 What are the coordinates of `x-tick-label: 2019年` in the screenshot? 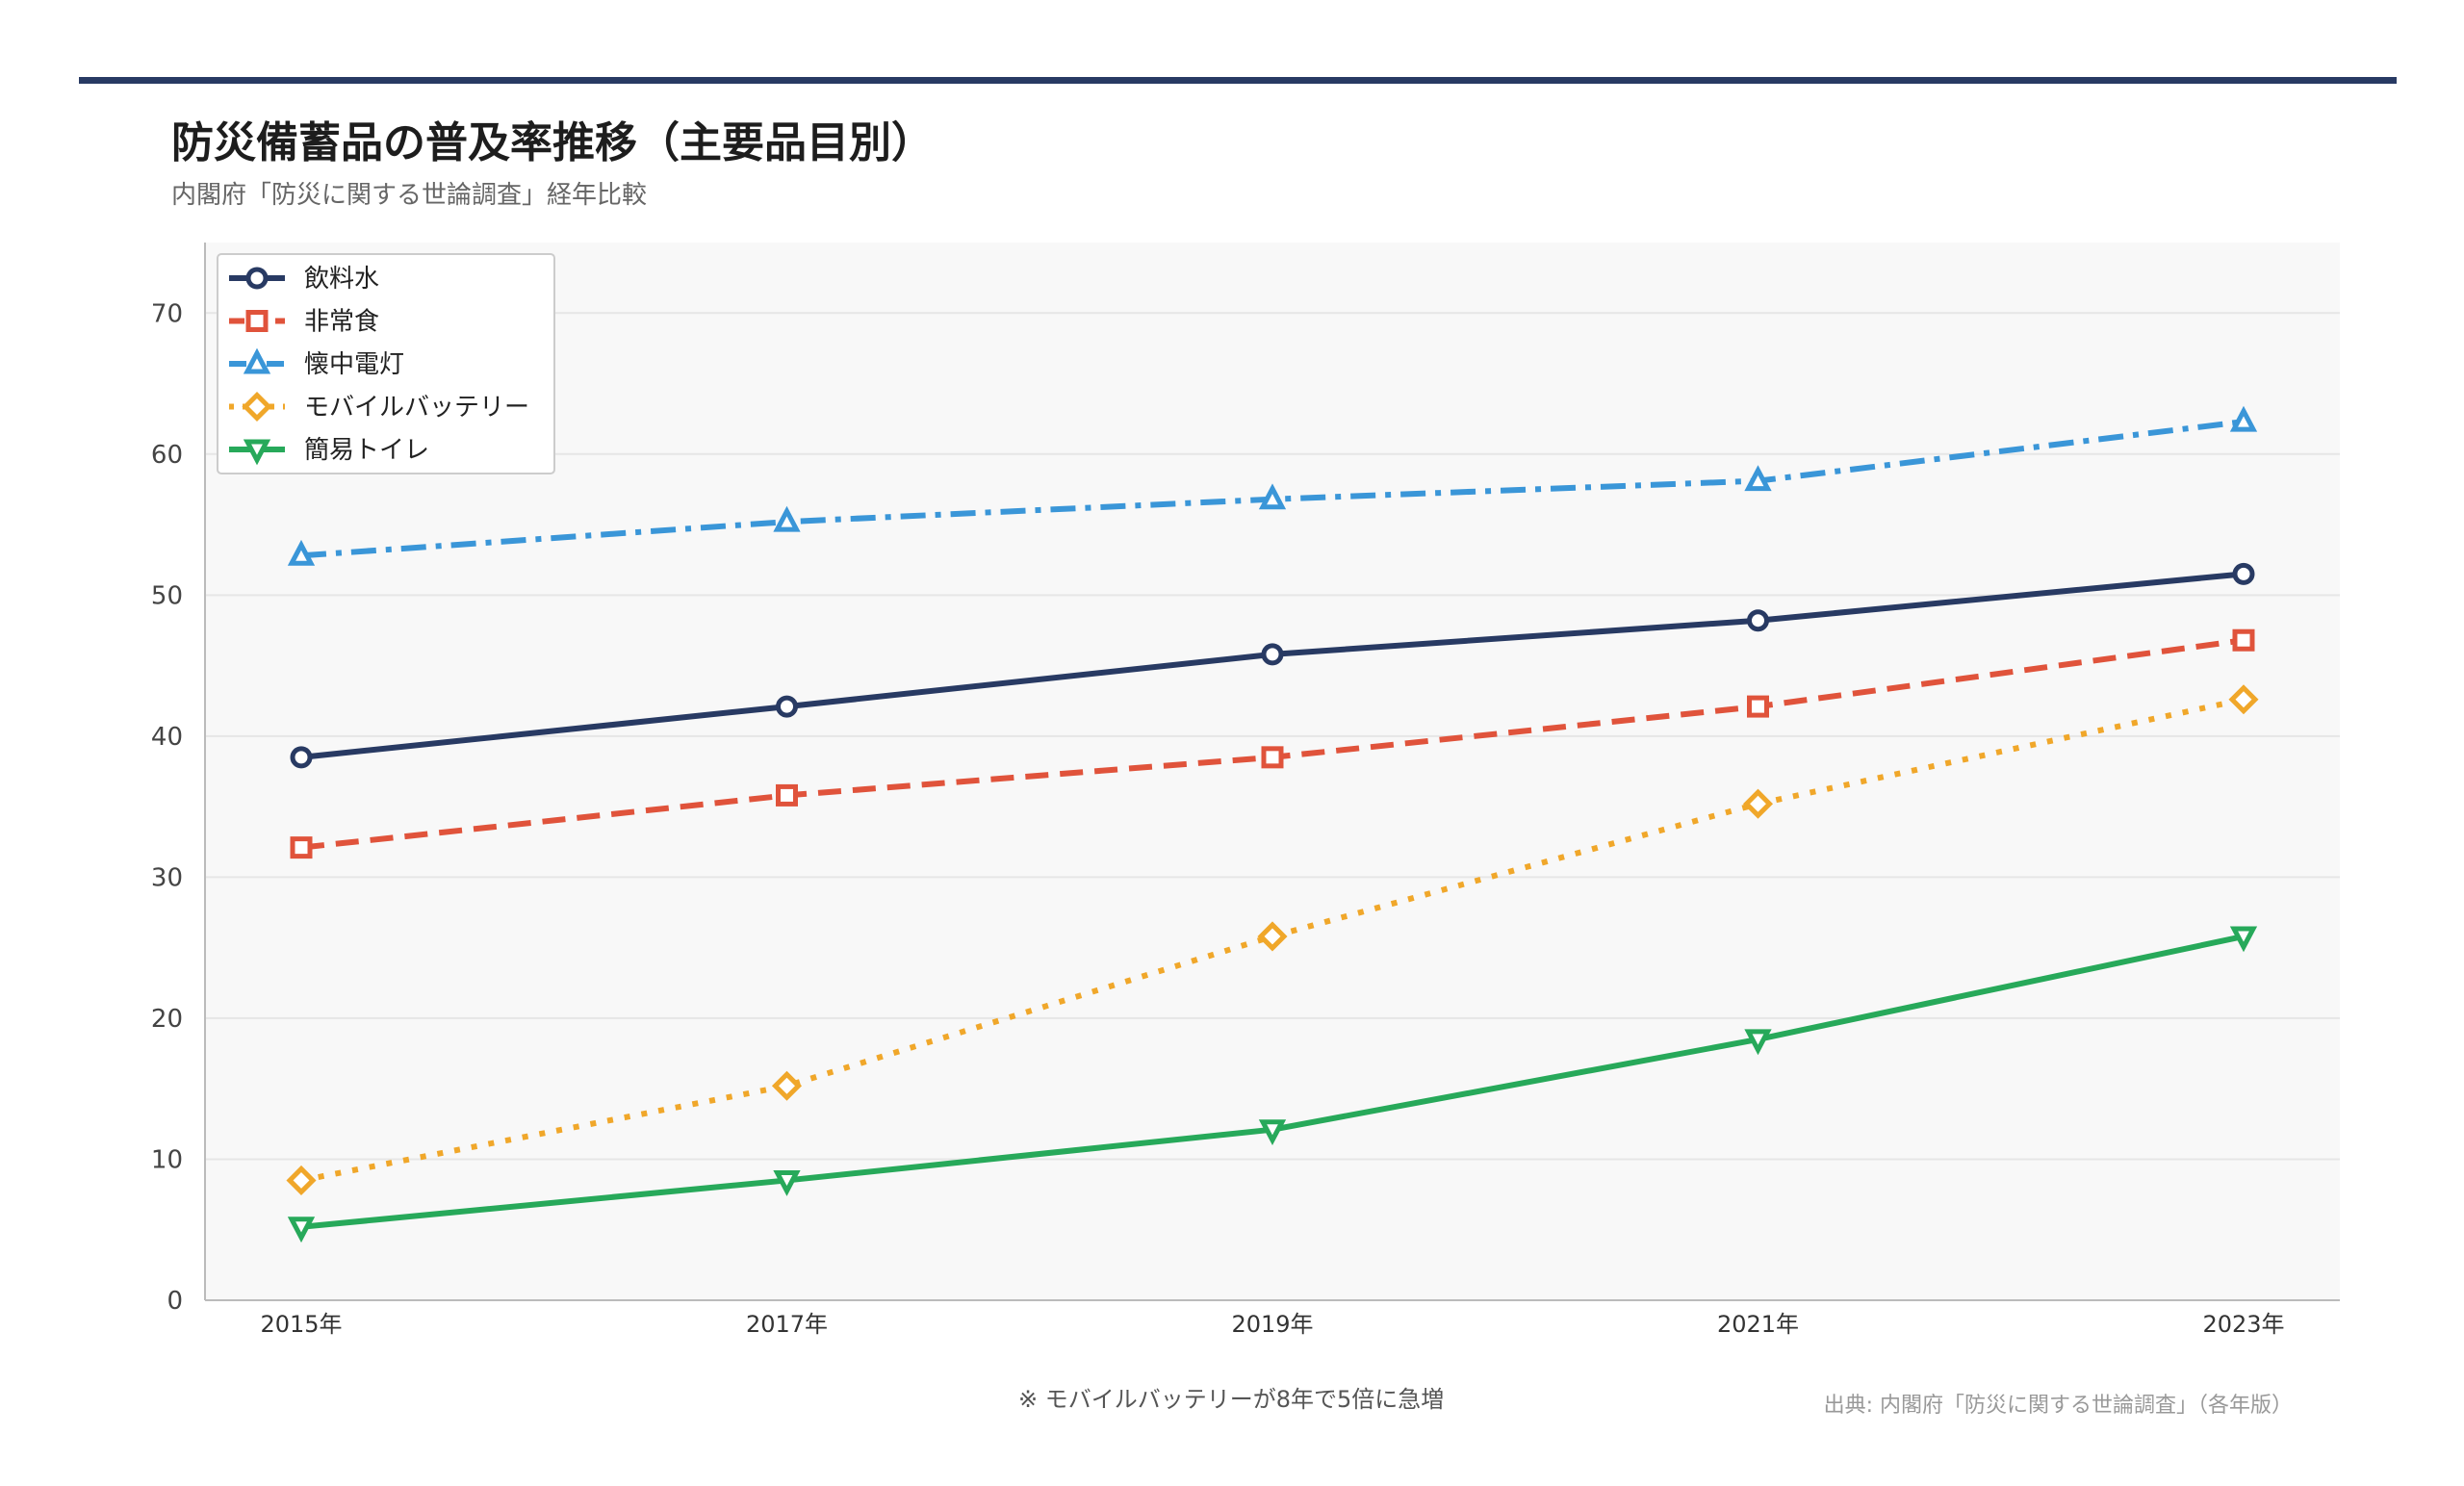 It's located at (1272, 1324).